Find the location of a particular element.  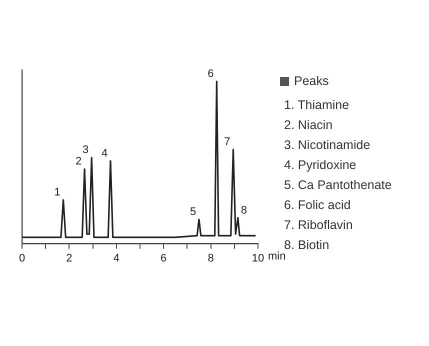

annotation: 5 is located at coordinates (193, 212).